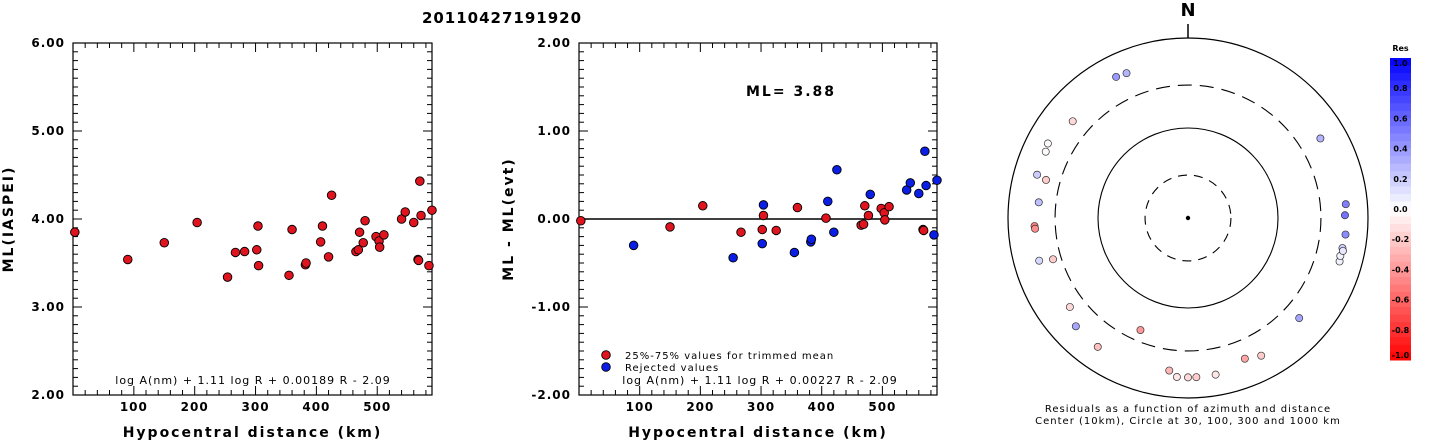 Image resolution: width=1437 pixels, height=441 pixels. I want to click on epicenter-dot, so click(1188, 218).